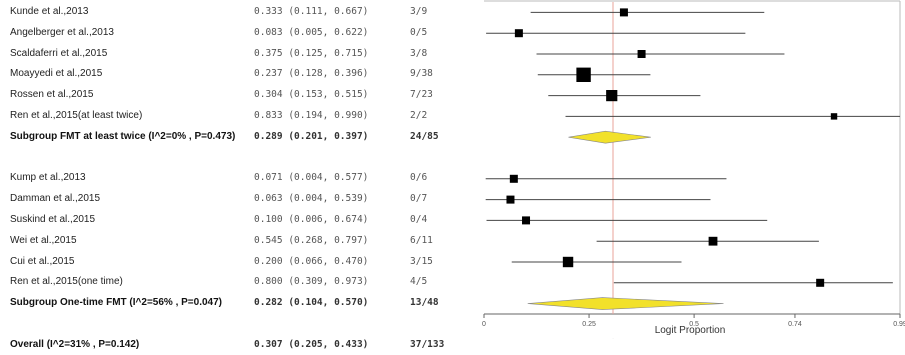 The height and width of the screenshot is (355, 905). Describe the element at coordinates (311, 240) in the screenshot. I see `estimate-ci: 0.545 (0.268, 0.797)` at that location.